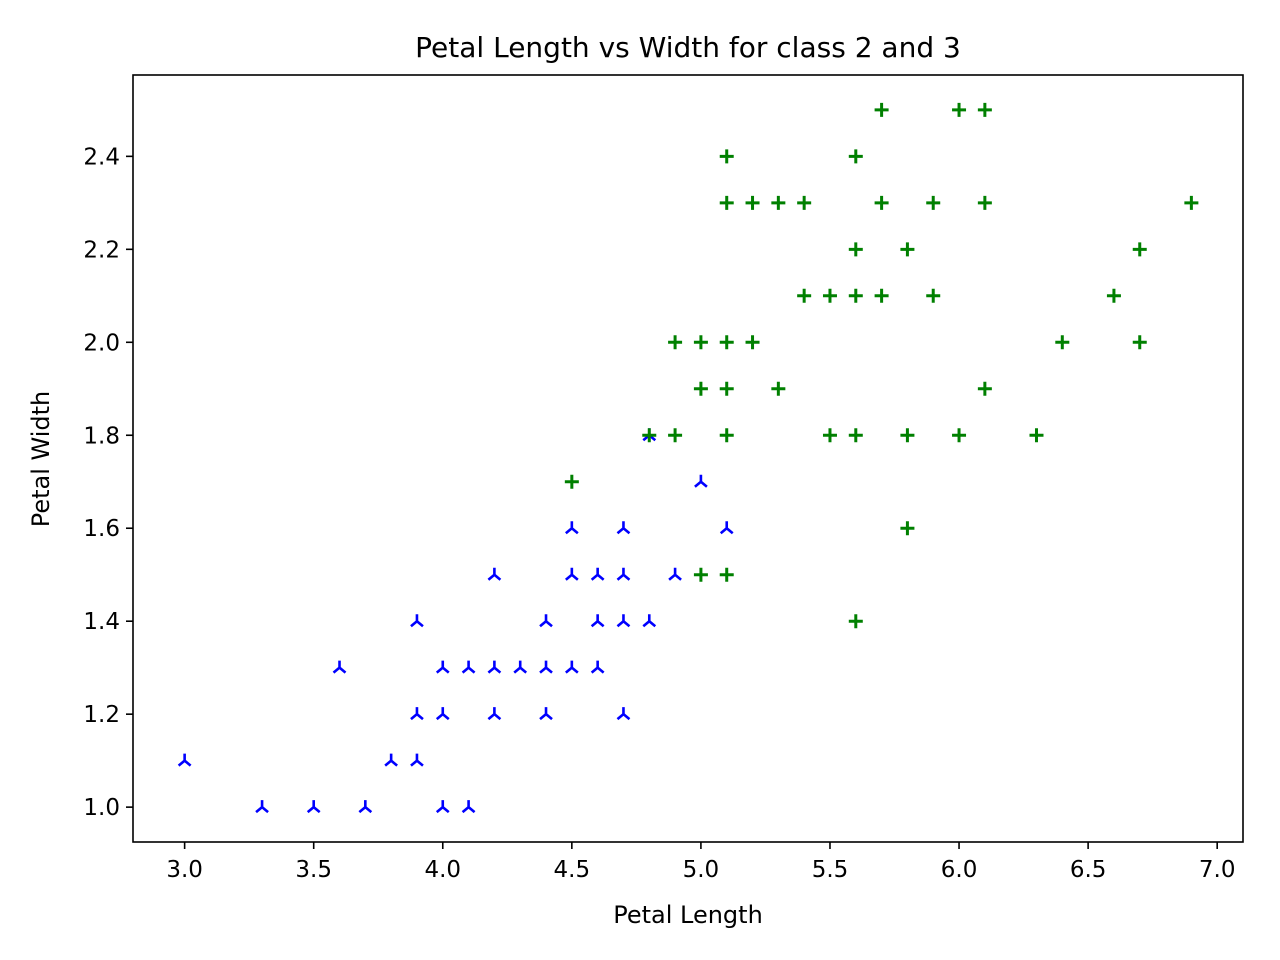 This screenshot has width=1280, height=960. Describe the element at coordinates (101, 622) in the screenshot. I see `y-tick-label: 1.4` at that location.